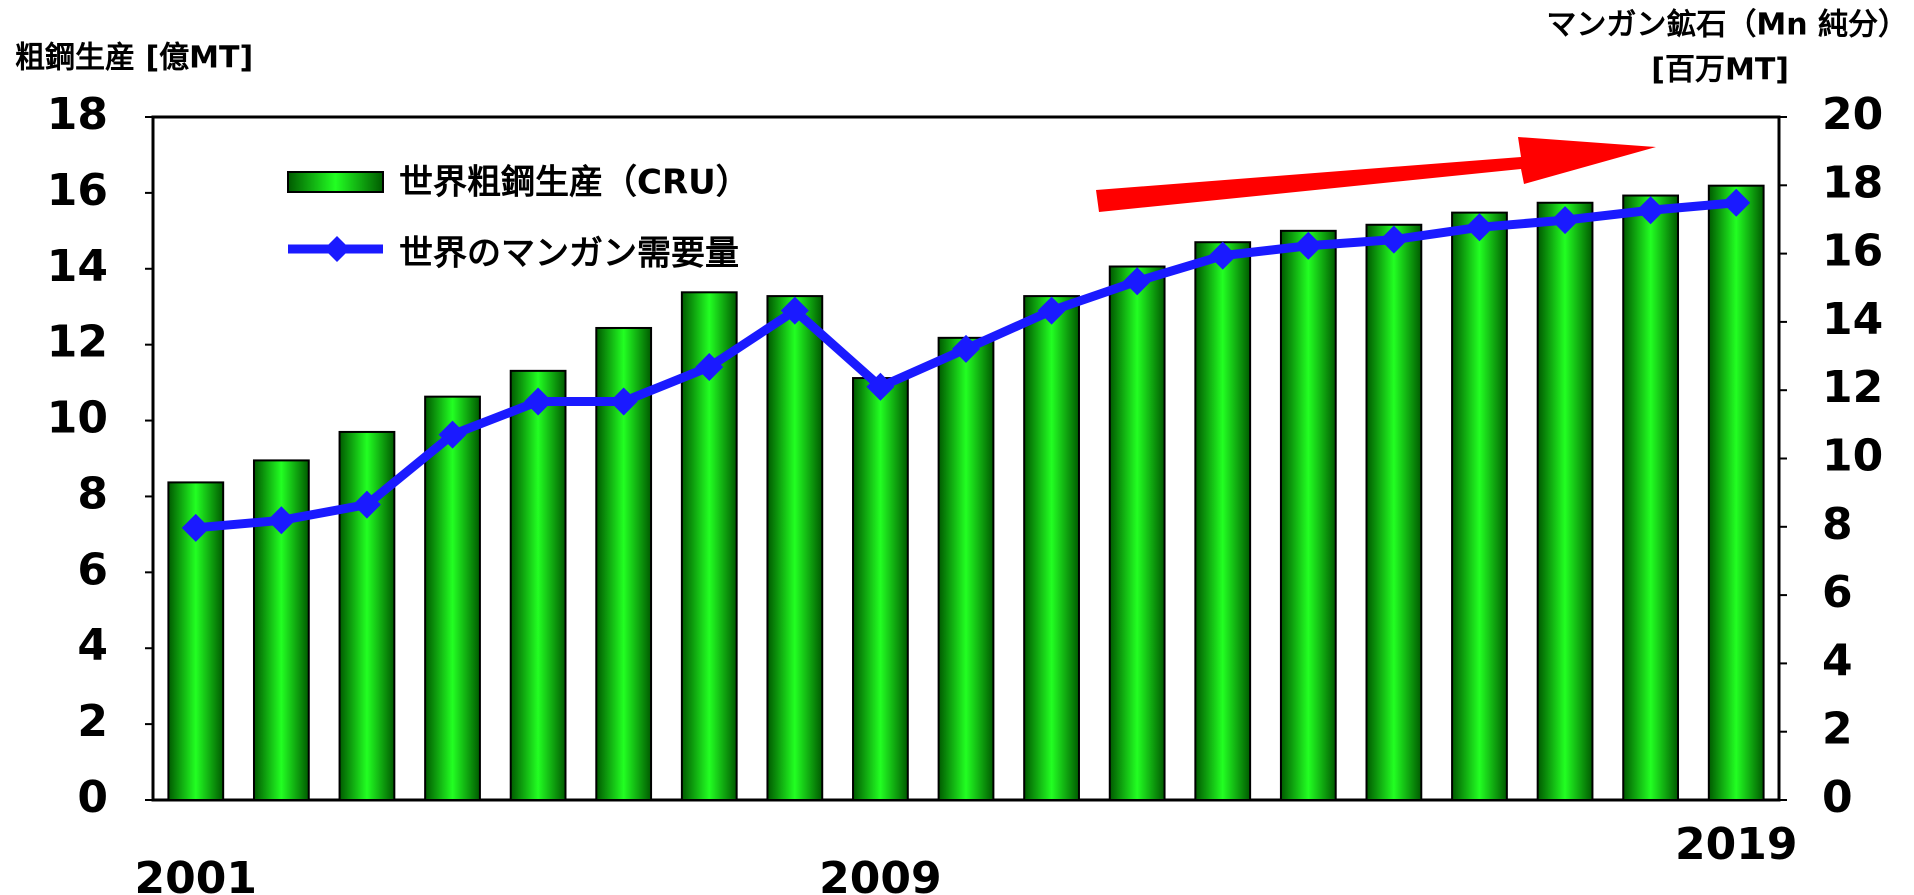  I want to click on y-tick-label: 6, so click(92, 569).